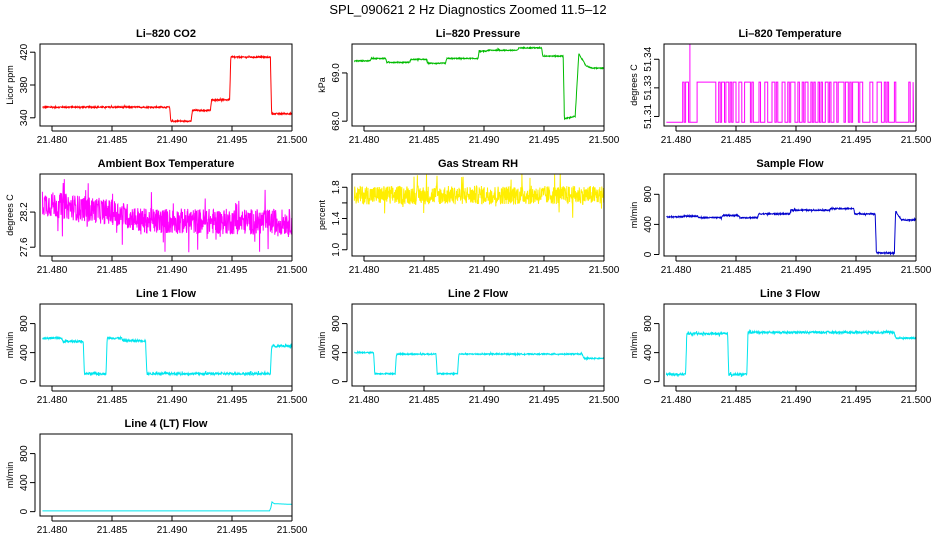 This screenshot has height=540, width=936. I want to click on chart-title: Li–820 CO2, so click(166, 34).